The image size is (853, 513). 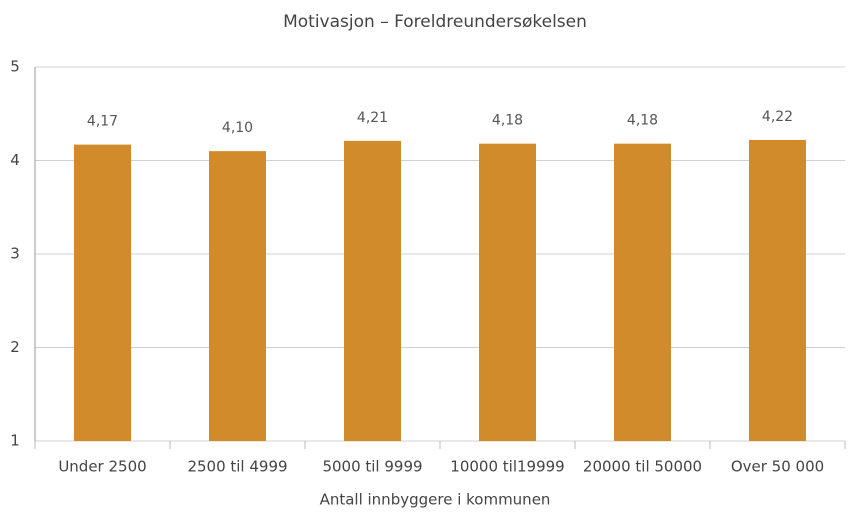 I want to click on data-label: 4,17, so click(x=102, y=122).